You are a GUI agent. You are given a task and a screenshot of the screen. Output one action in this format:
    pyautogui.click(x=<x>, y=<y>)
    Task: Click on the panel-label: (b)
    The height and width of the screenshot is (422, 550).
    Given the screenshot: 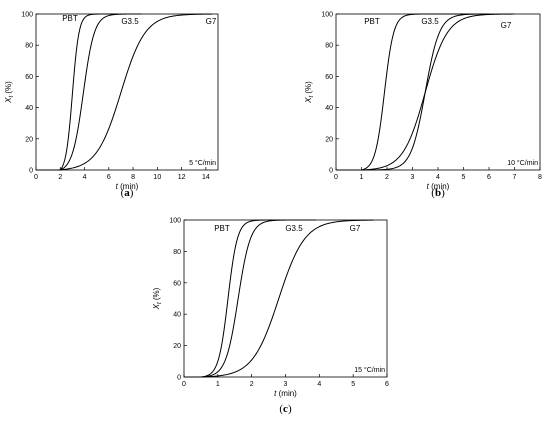 What is the action you would take?
    pyautogui.click(x=438, y=193)
    